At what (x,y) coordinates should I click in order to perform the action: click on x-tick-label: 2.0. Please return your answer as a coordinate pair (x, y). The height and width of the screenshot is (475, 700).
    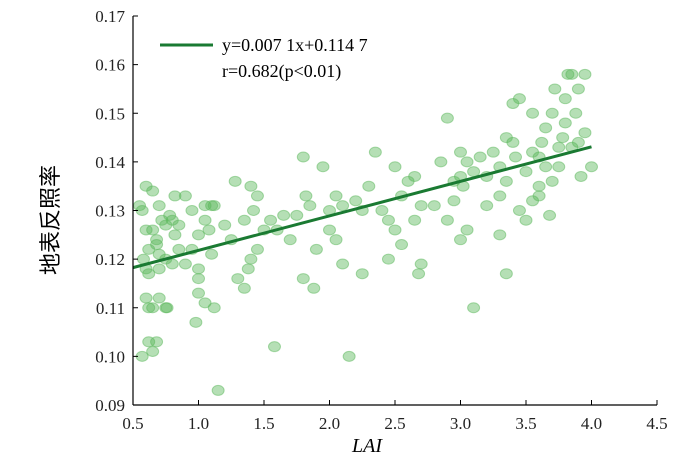
    Looking at the image, I should click on (329, 423).